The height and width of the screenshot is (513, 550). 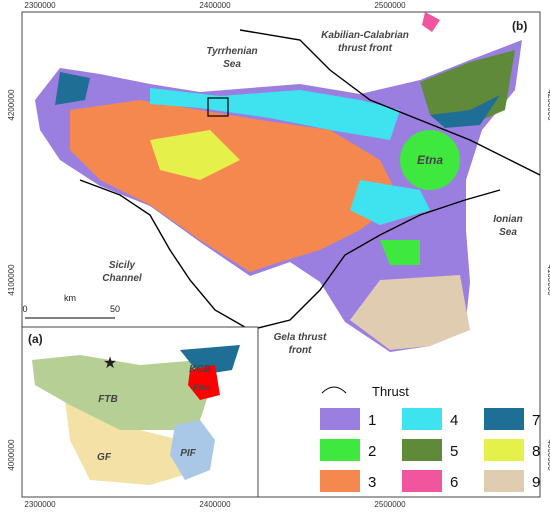 What do you see at coordinates (24, 309) in the screenshot?
I see `scale-label: 0` at bounding box center [24, 309].